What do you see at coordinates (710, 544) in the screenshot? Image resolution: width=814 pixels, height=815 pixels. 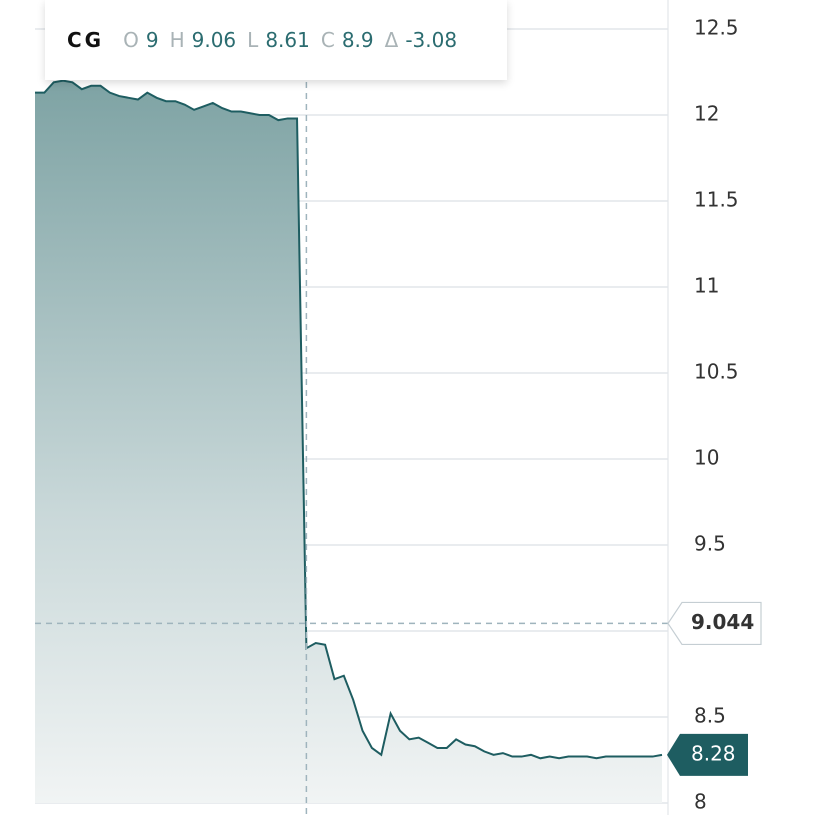 I see `y-tick-label: 9.5` at bounding box center [710, 544].